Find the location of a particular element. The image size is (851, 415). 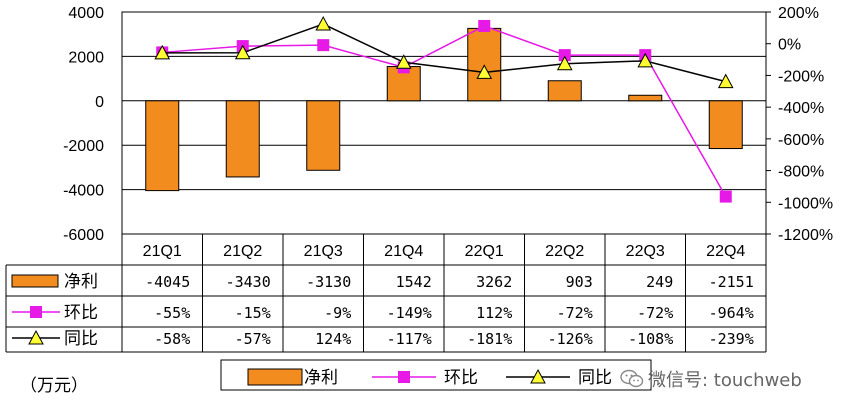

y-left-tick-label: 2000 is located at coordinates (86, 57).